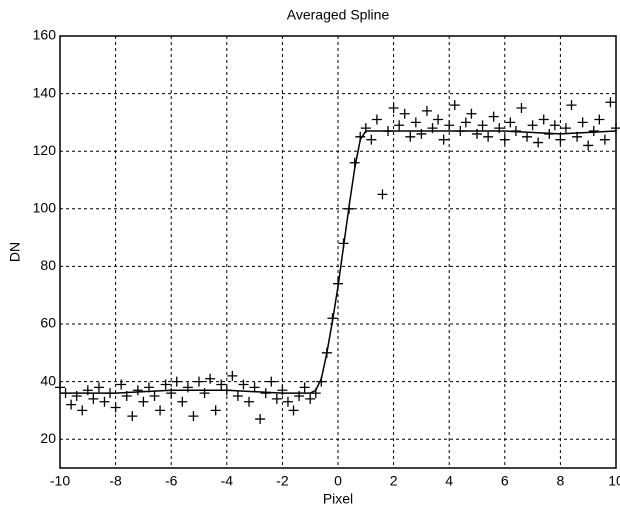 The image size is (620, 510). What do you see at coordinates (45, 35) in the screenshot?
I see `y-tick-label: 160` at bounding box center [45, 35].